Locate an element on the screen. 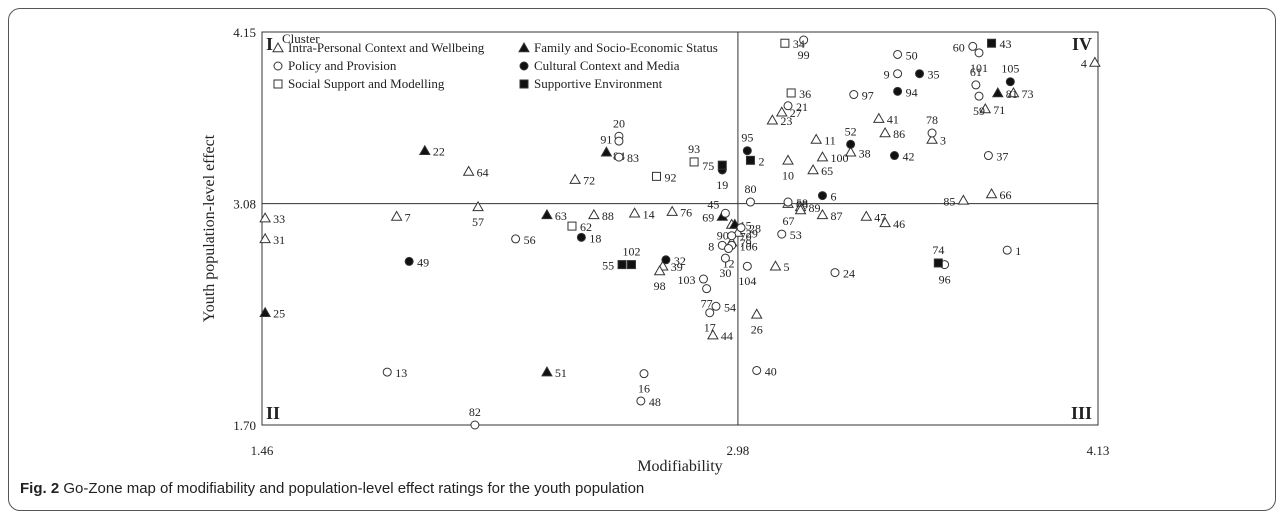 The image size is (1287, 521). data-point-label: 52 is located at coordinates (851, 131).